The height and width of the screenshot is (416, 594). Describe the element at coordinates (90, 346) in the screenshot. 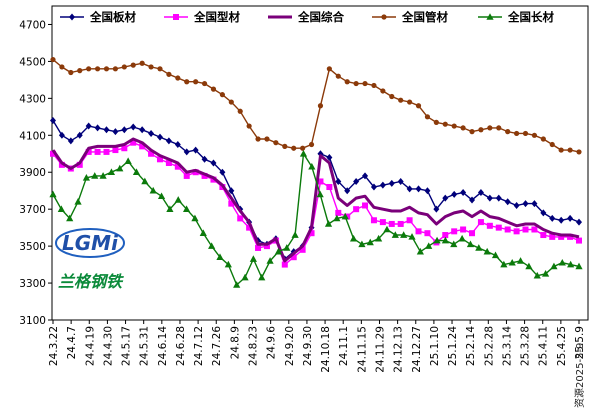

I see `x-tick-label: 24.4.19` at that location.